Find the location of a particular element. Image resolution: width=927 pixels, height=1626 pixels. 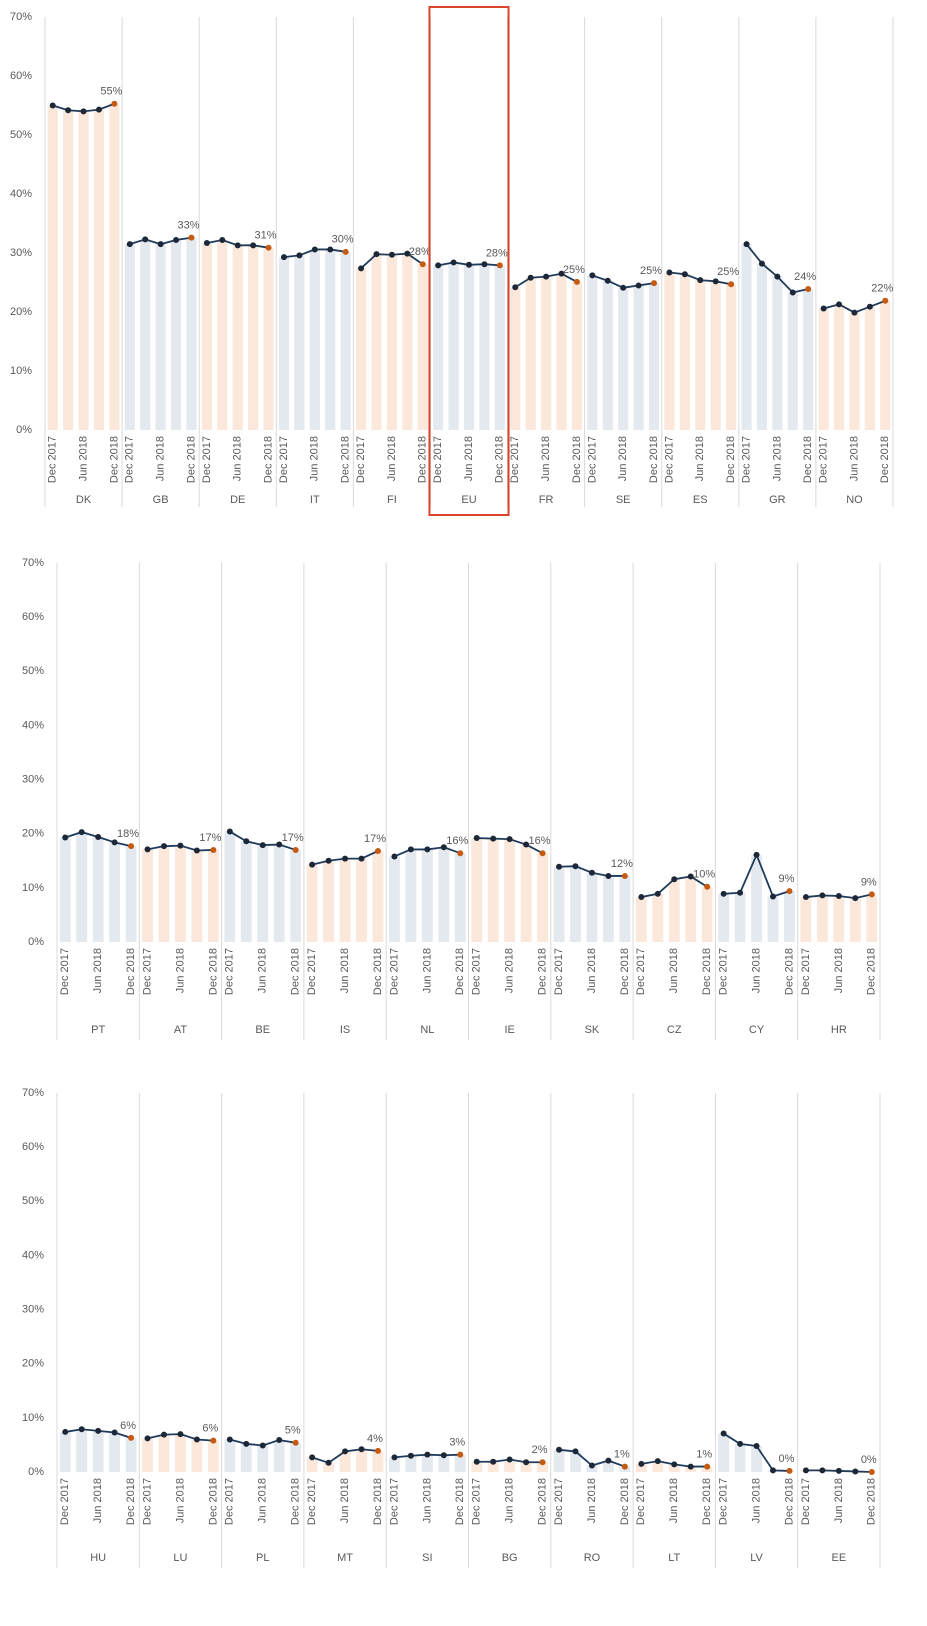

value-label: 9% is located at coordinates (869, 882).